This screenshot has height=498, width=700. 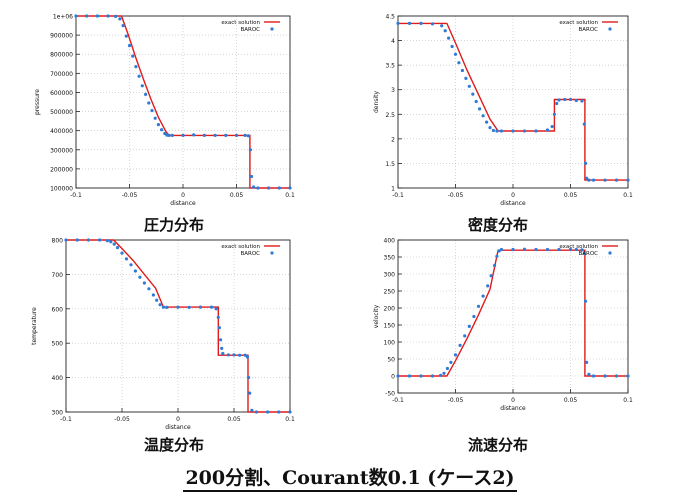 I want to click on y-tick-label: 400000, so click(x=61, y=131).